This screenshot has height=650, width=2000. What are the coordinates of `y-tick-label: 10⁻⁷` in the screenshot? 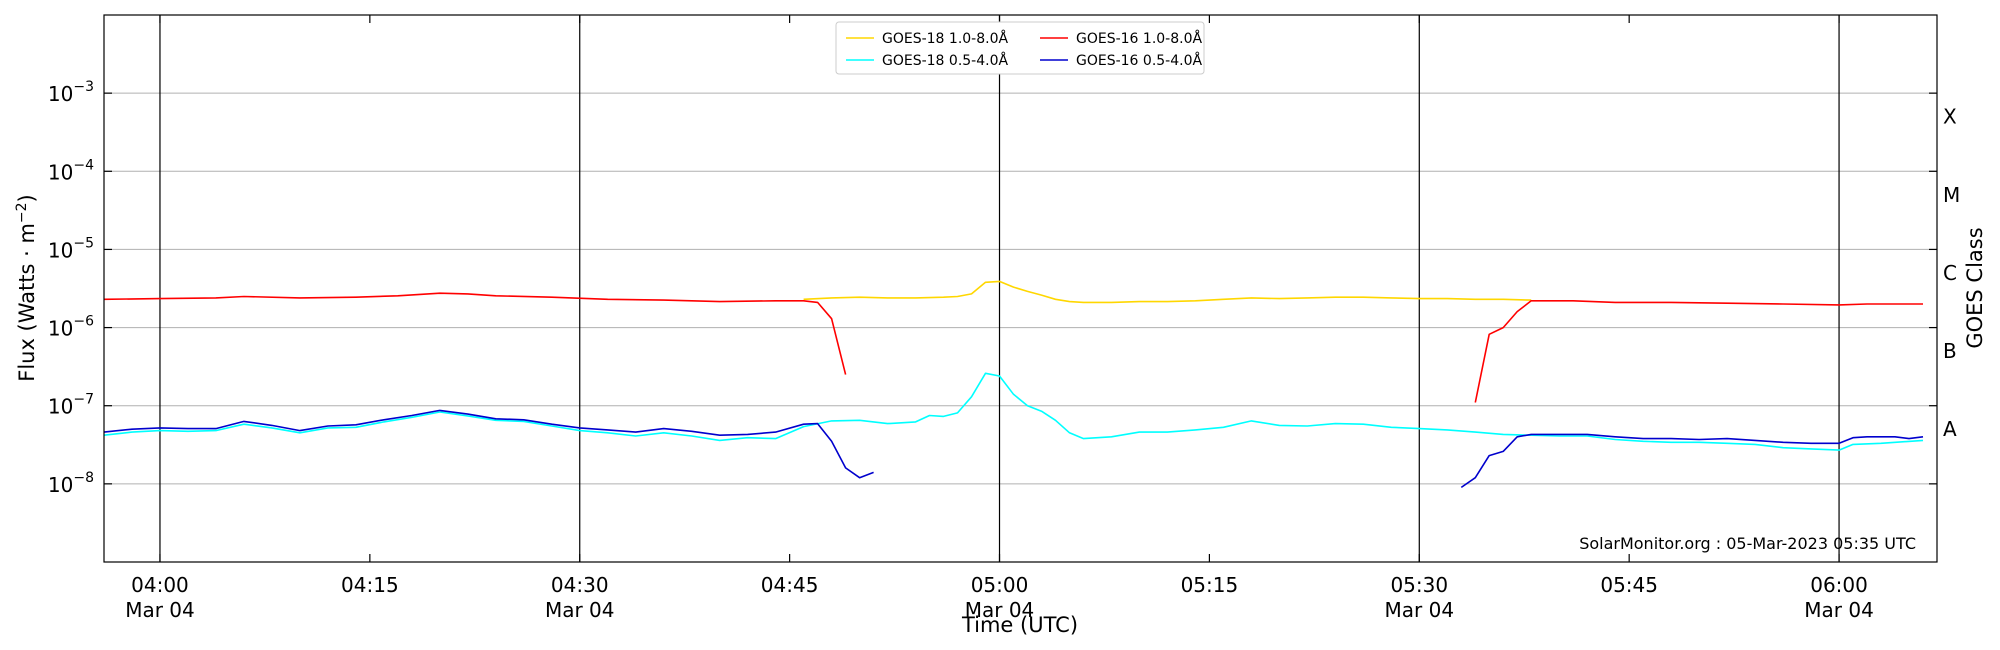 It's located at (71, 405).